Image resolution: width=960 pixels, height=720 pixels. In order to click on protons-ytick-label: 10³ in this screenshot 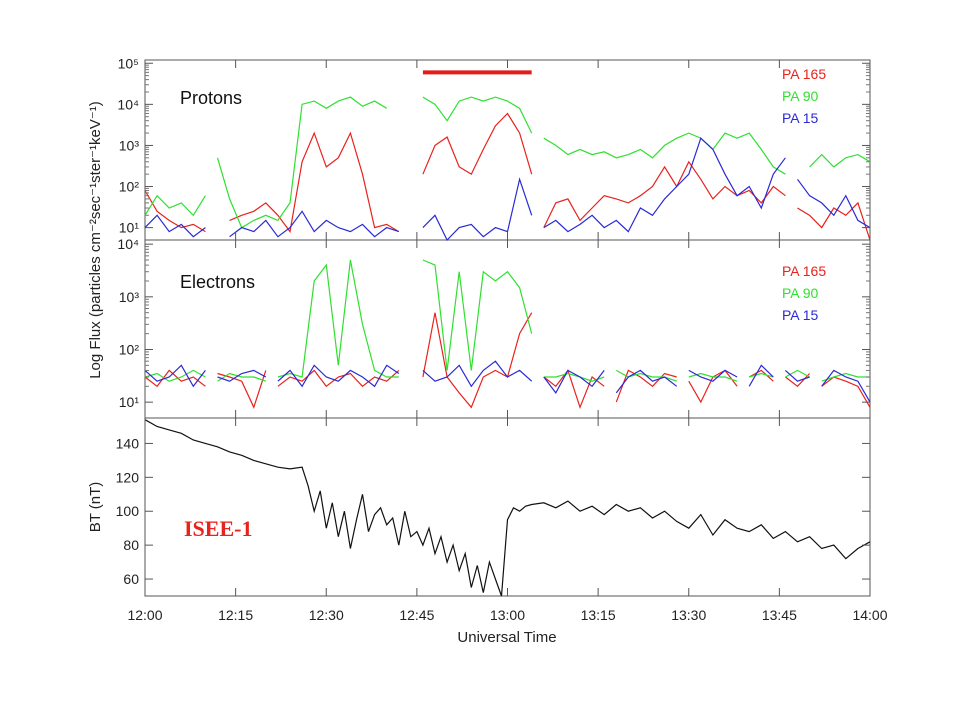, I will do `click(129, 145)`.